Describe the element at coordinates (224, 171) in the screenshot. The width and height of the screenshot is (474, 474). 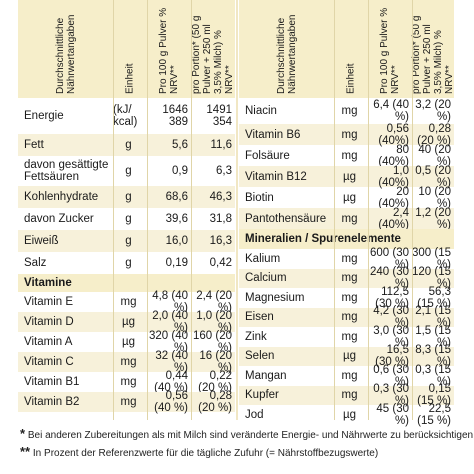
I see `portion-value: 6,3` at that location.